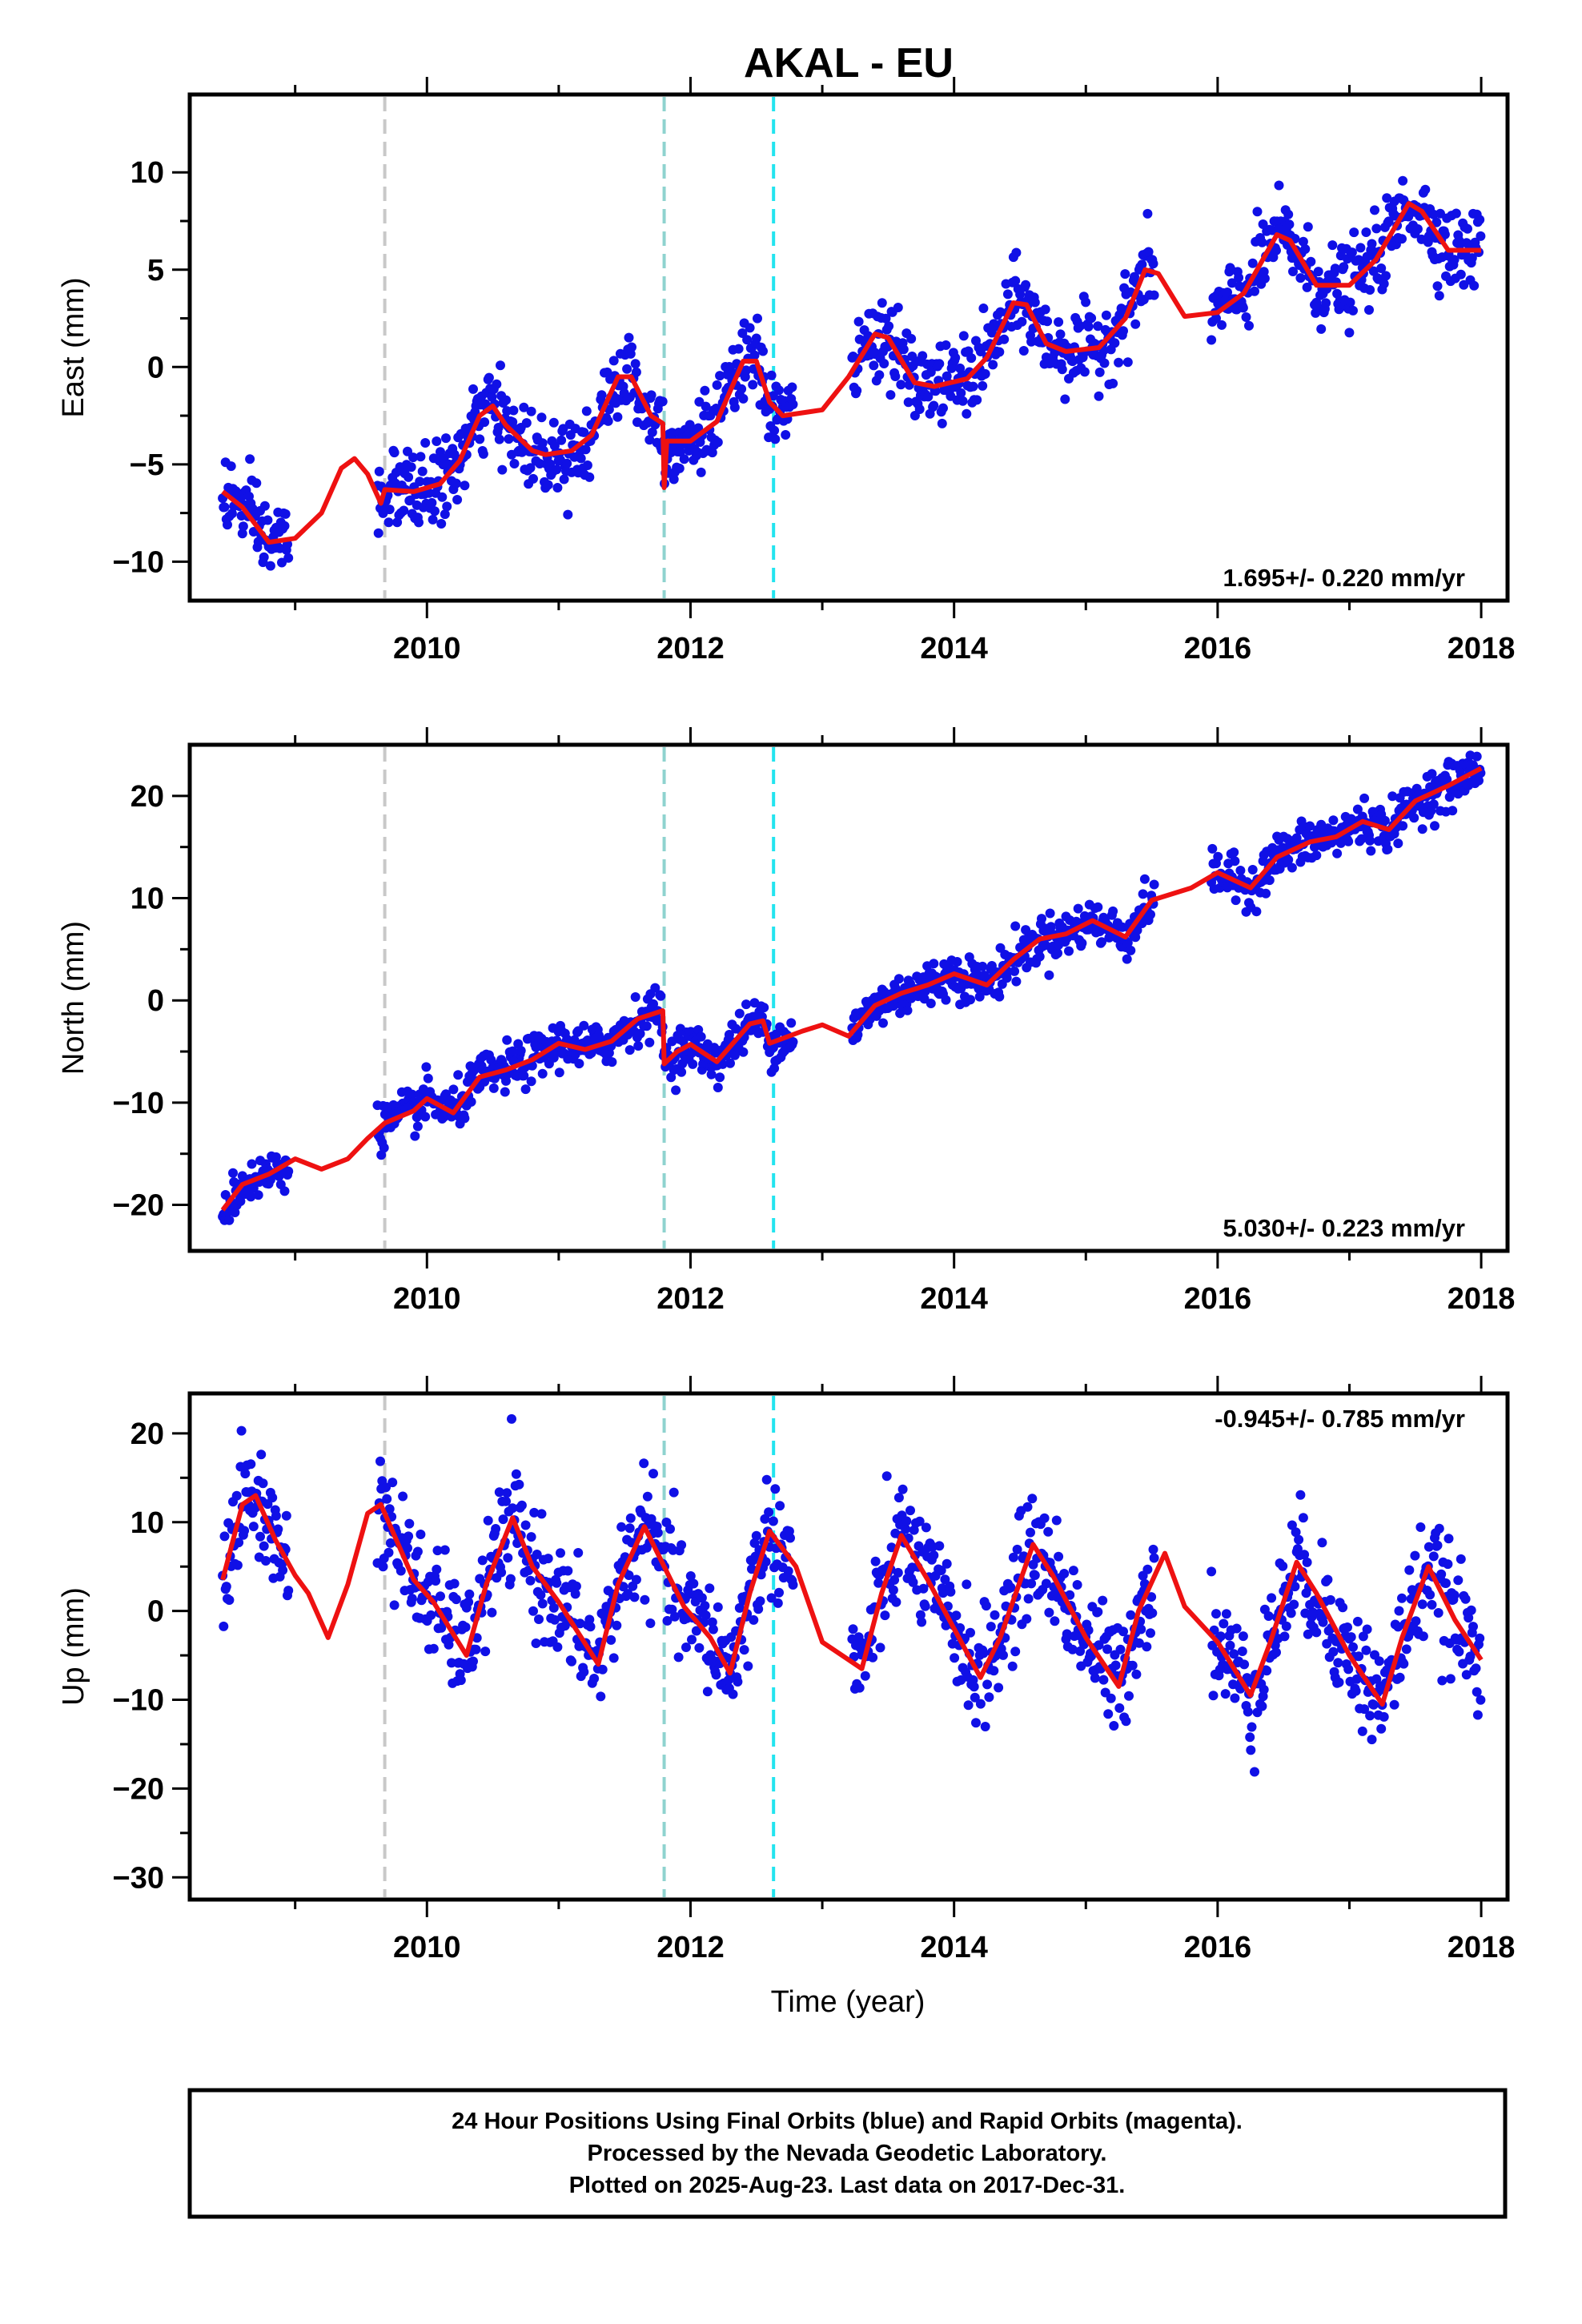 The image size is (1582, 2324). I want to click on y-axis-title: East (mm), so click(74, 347).